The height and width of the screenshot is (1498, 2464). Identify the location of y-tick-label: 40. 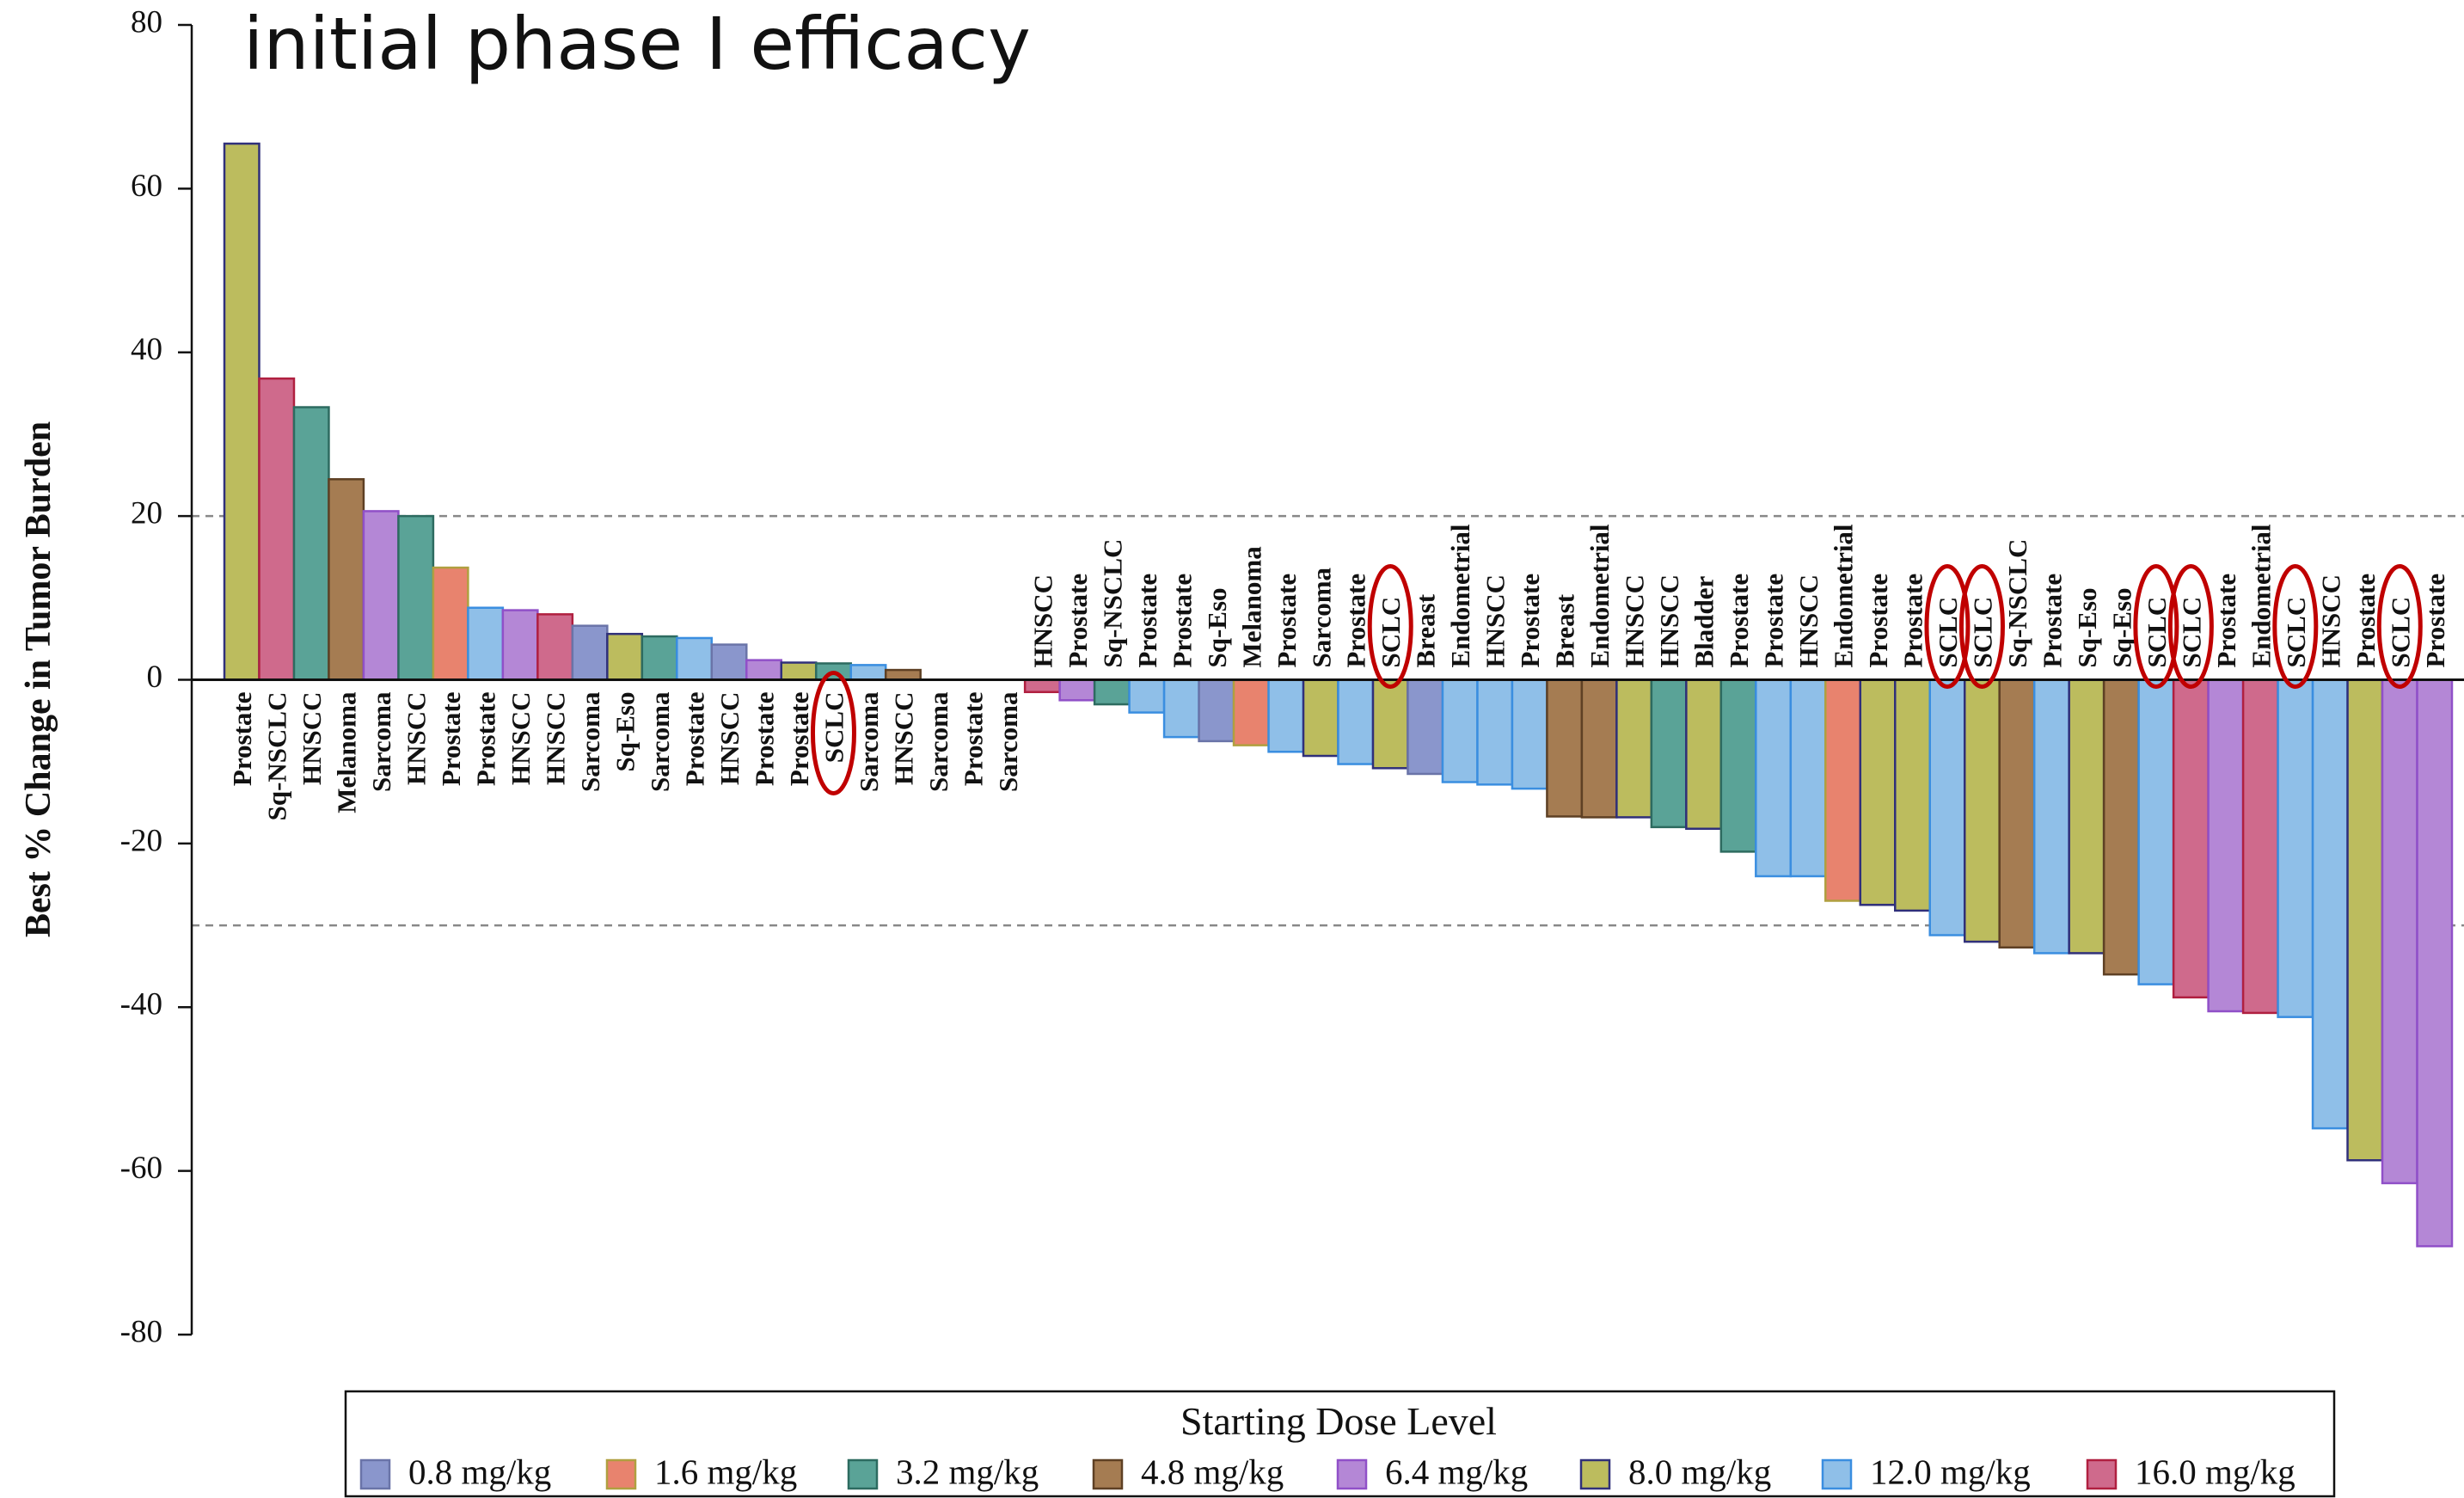
(146, 349).